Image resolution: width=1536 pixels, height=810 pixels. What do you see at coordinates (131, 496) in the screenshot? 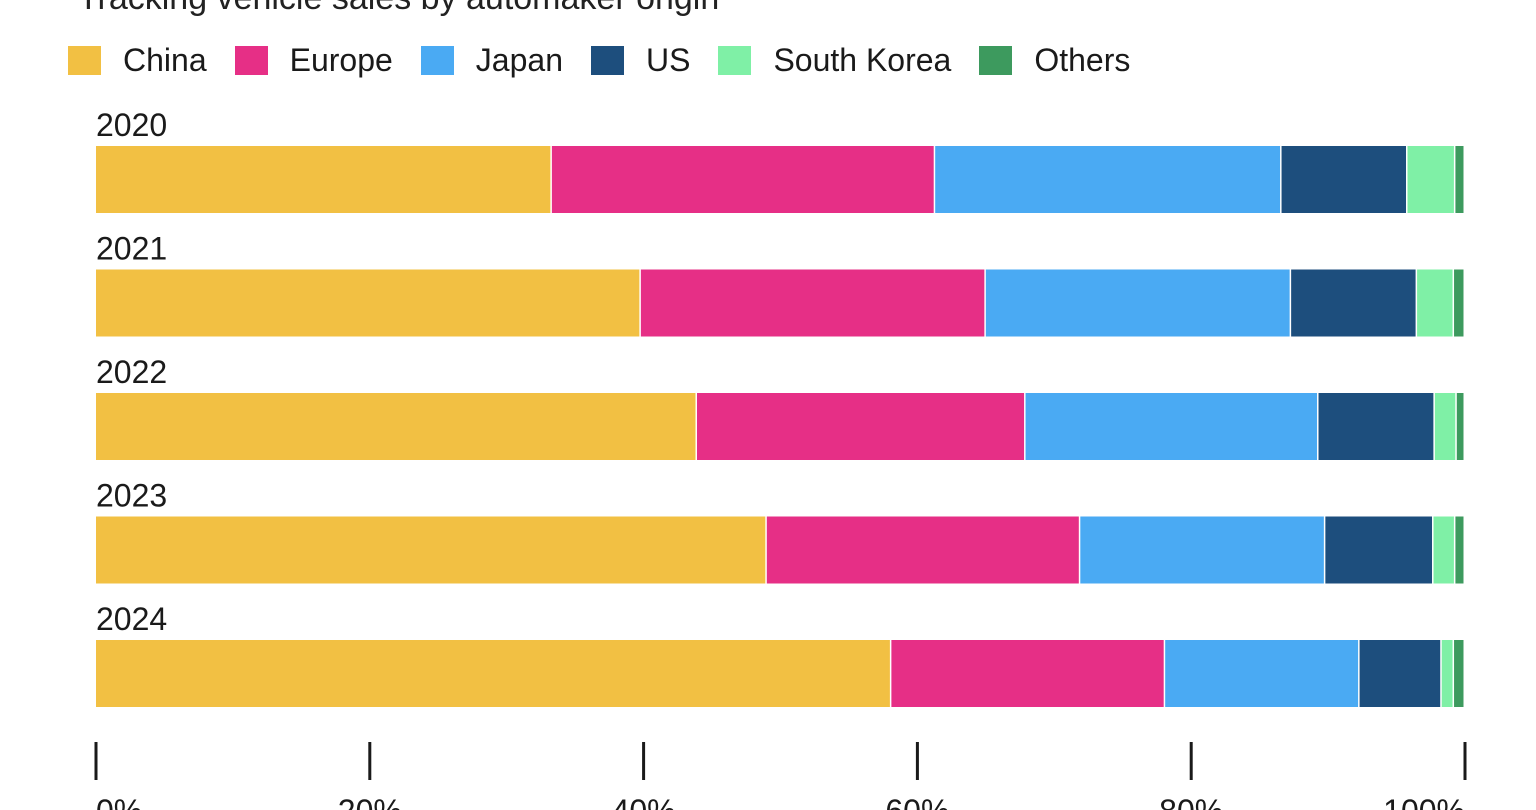
I see `category-label-2023: 2023` at bounding box center [131, 496].